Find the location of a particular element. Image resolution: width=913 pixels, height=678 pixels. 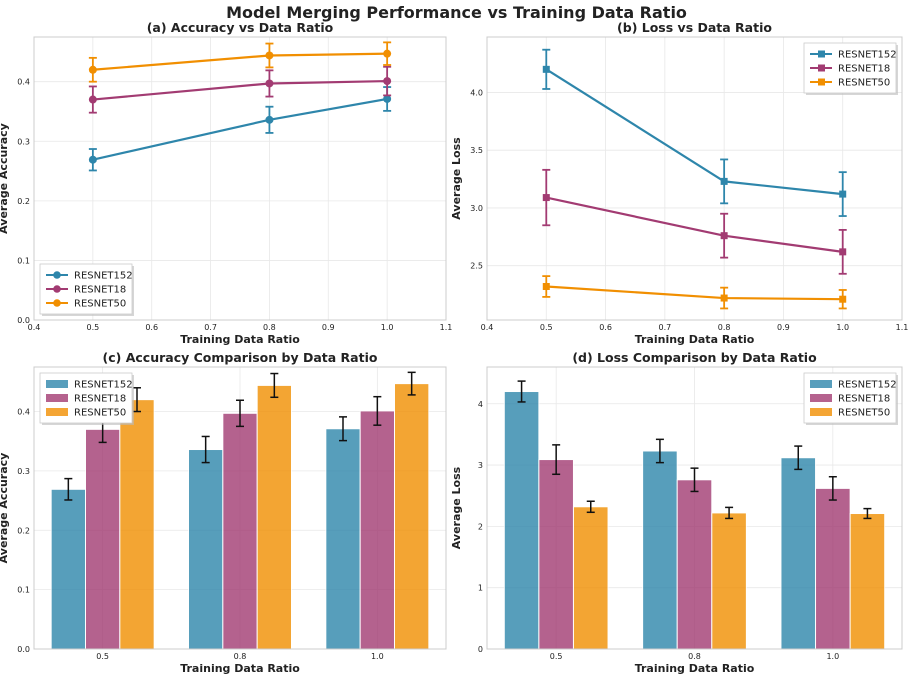

x-tick-label: 1.1 is located at coordinates (446, 327).